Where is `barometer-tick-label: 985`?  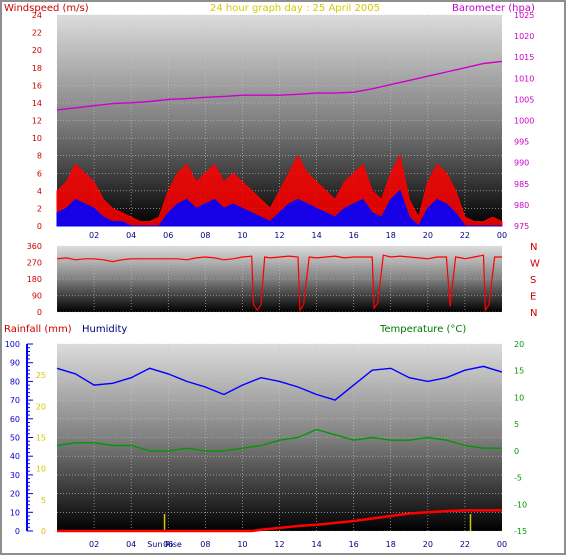
barometer-tick-label: 985 is located at coordinates (521, 184).